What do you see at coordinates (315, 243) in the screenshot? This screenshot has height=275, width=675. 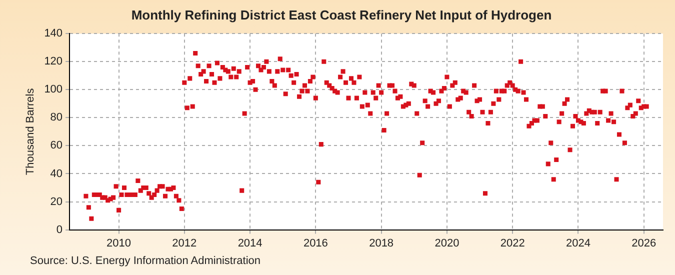 I see `x-tick-label: 2016` at bounding box center [315, 243].